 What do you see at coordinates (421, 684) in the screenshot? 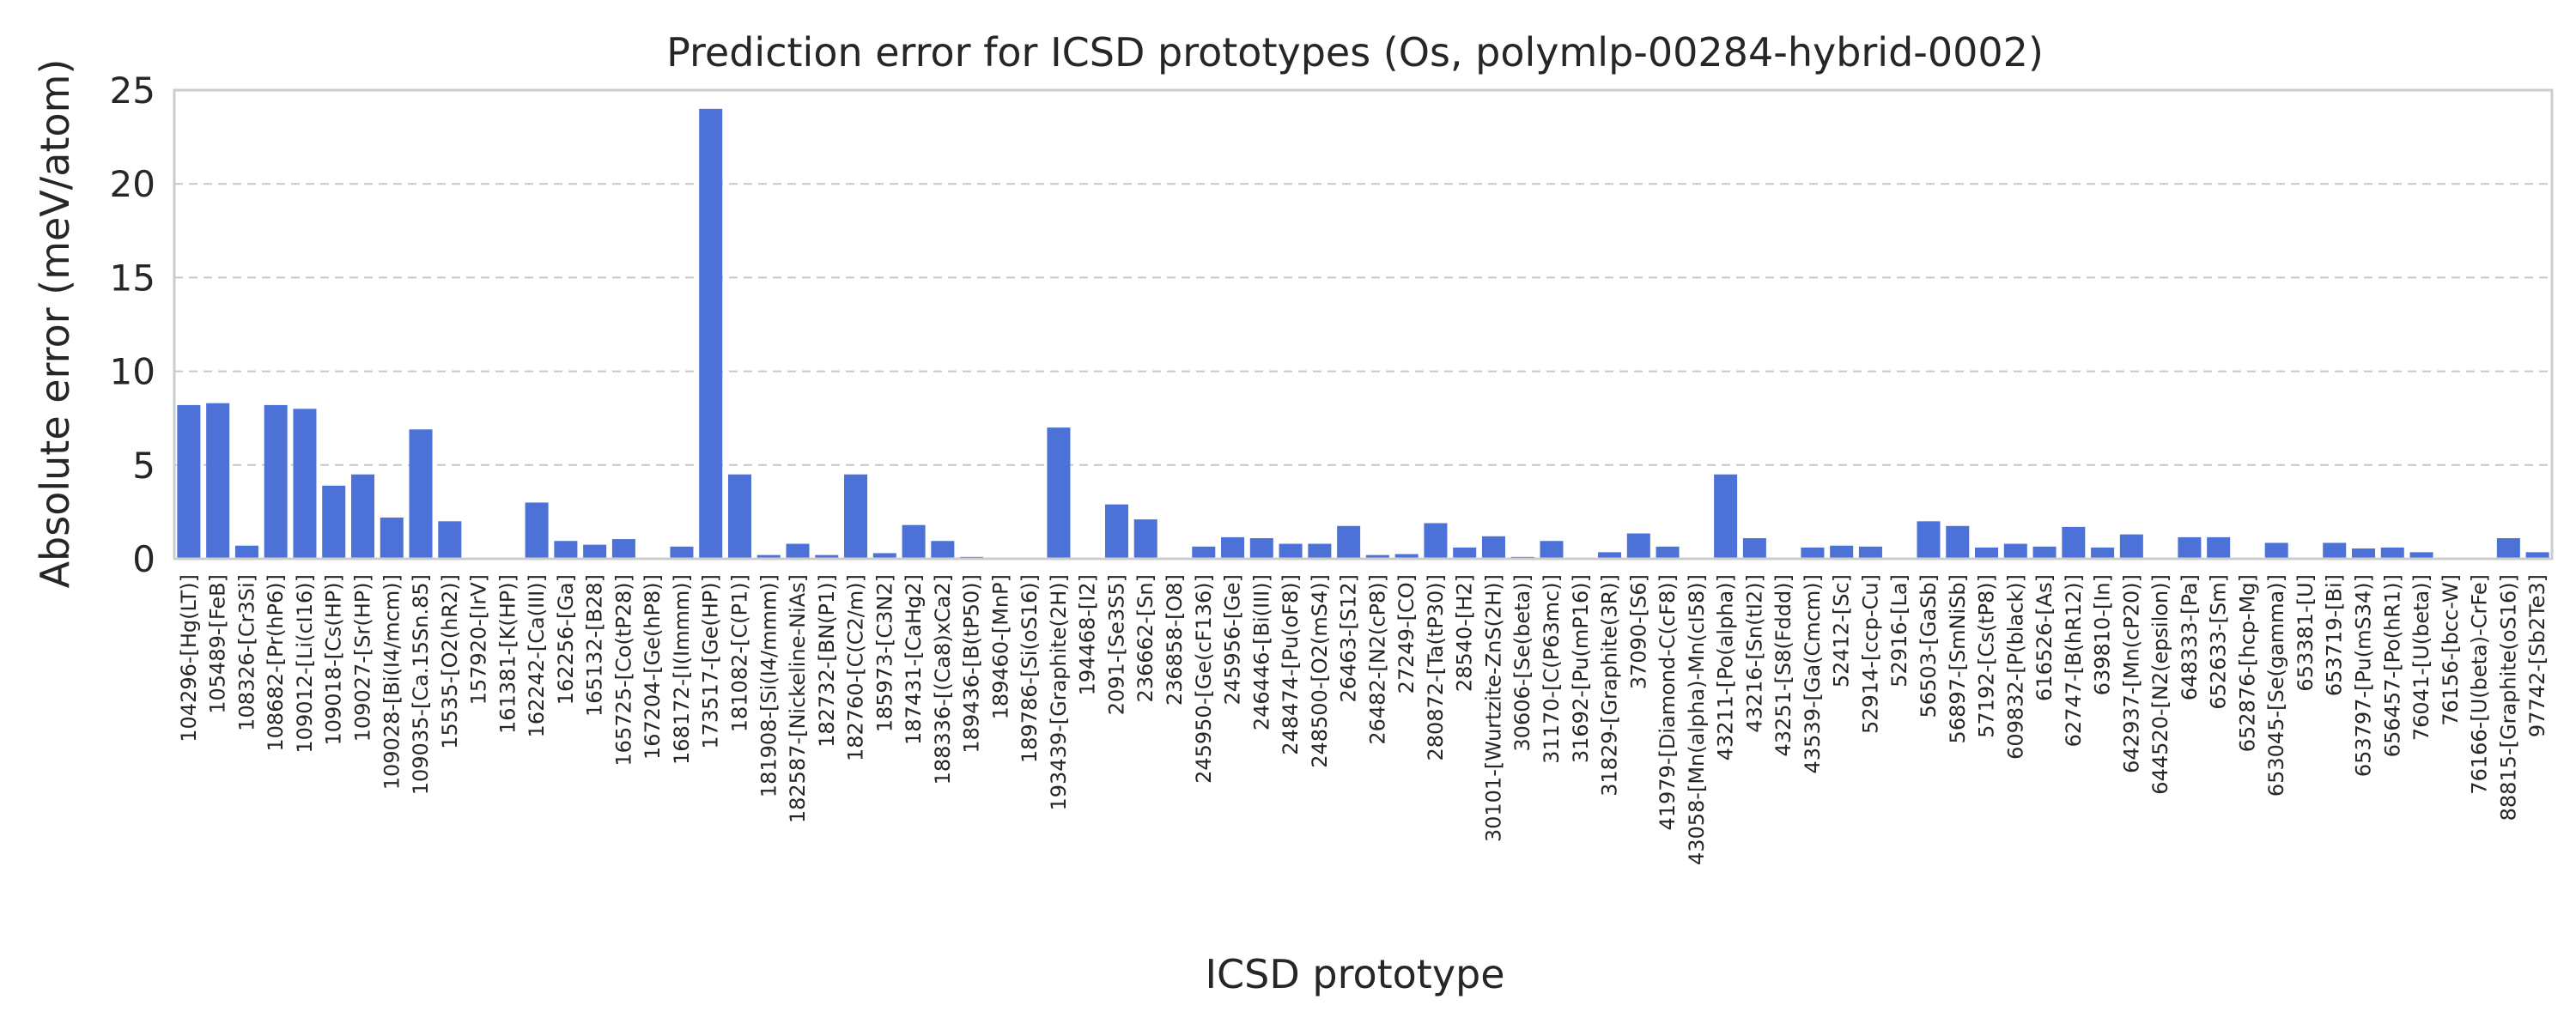
I see `x-tick-label: 109035-[Ca.15Sn.85]` at bounding box center [421, 684].